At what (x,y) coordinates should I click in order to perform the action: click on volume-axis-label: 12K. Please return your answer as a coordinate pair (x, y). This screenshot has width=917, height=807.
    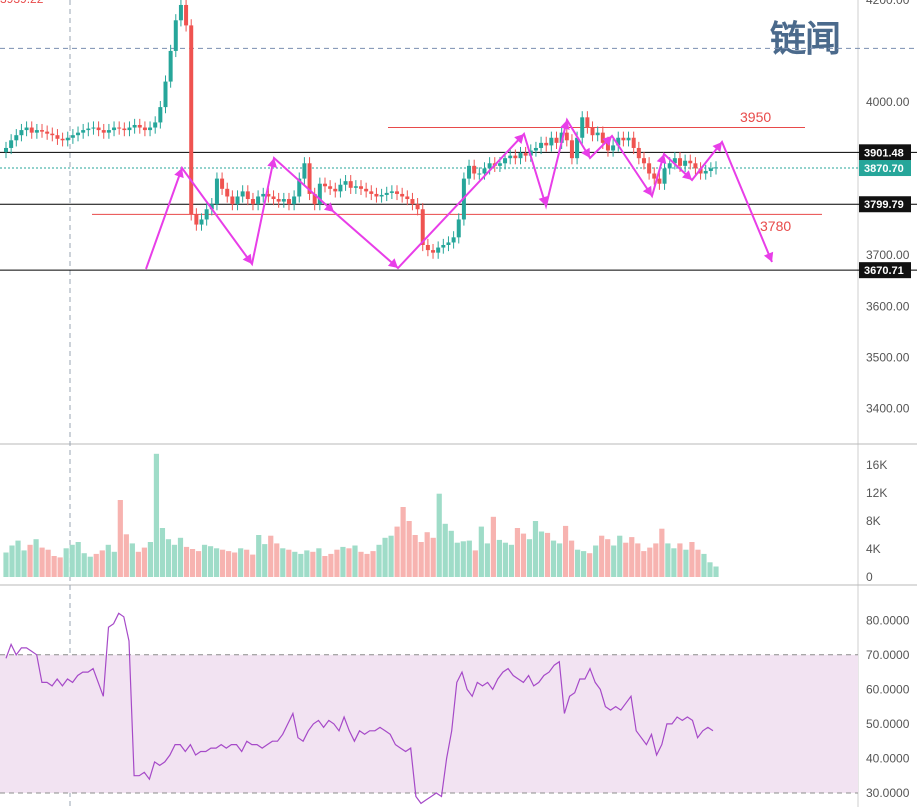
    Looking at the image, I should click on (876, 493).